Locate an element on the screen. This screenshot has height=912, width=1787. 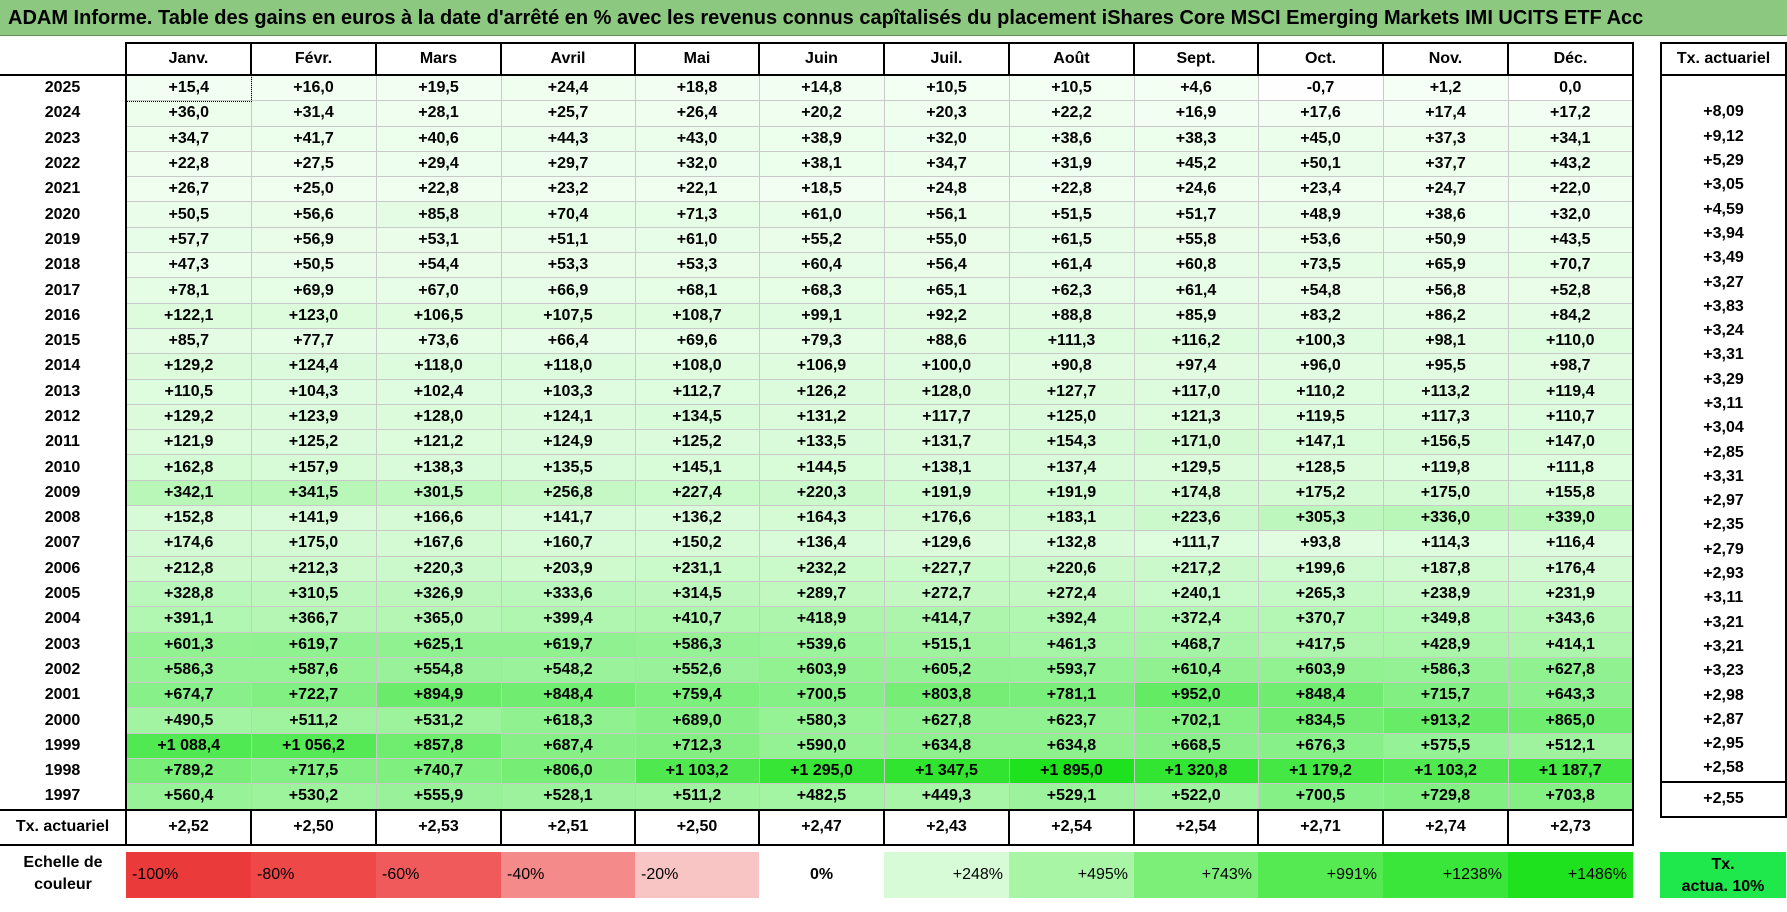
gain-cell: +1 056,2 is located at coordinates (313, 746).